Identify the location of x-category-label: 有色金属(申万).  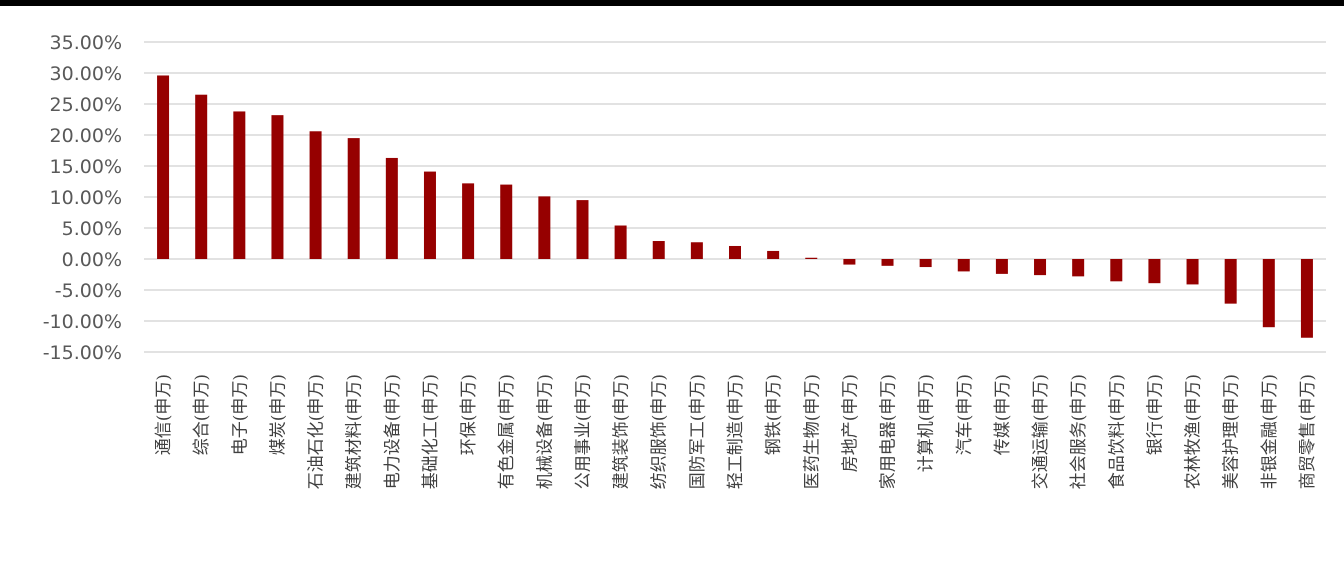
(507, 431).